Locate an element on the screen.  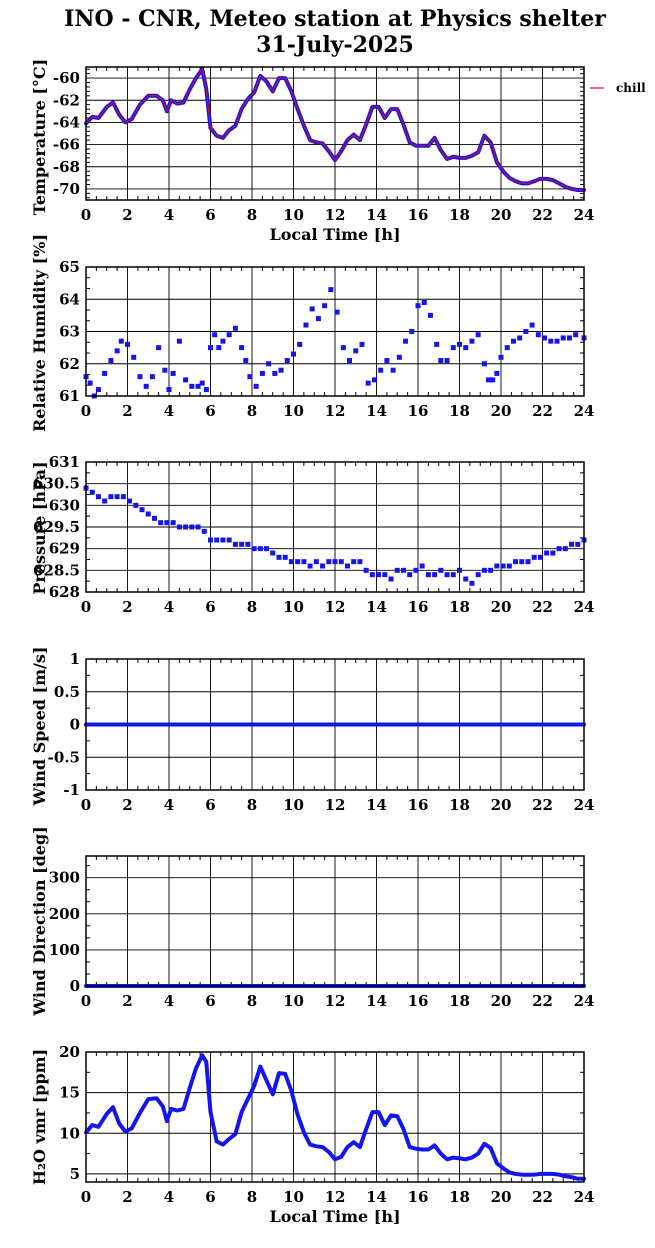
y-tick-label: 20 is located at coordinates (69, 1052).